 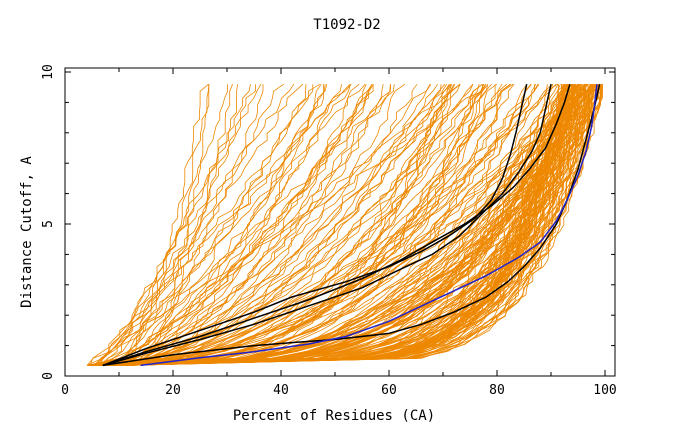 What do you see at coordinates (346, 25) in the screenshot?
I see `chart-title: T1092-D2` at bounding box center [346, 25].